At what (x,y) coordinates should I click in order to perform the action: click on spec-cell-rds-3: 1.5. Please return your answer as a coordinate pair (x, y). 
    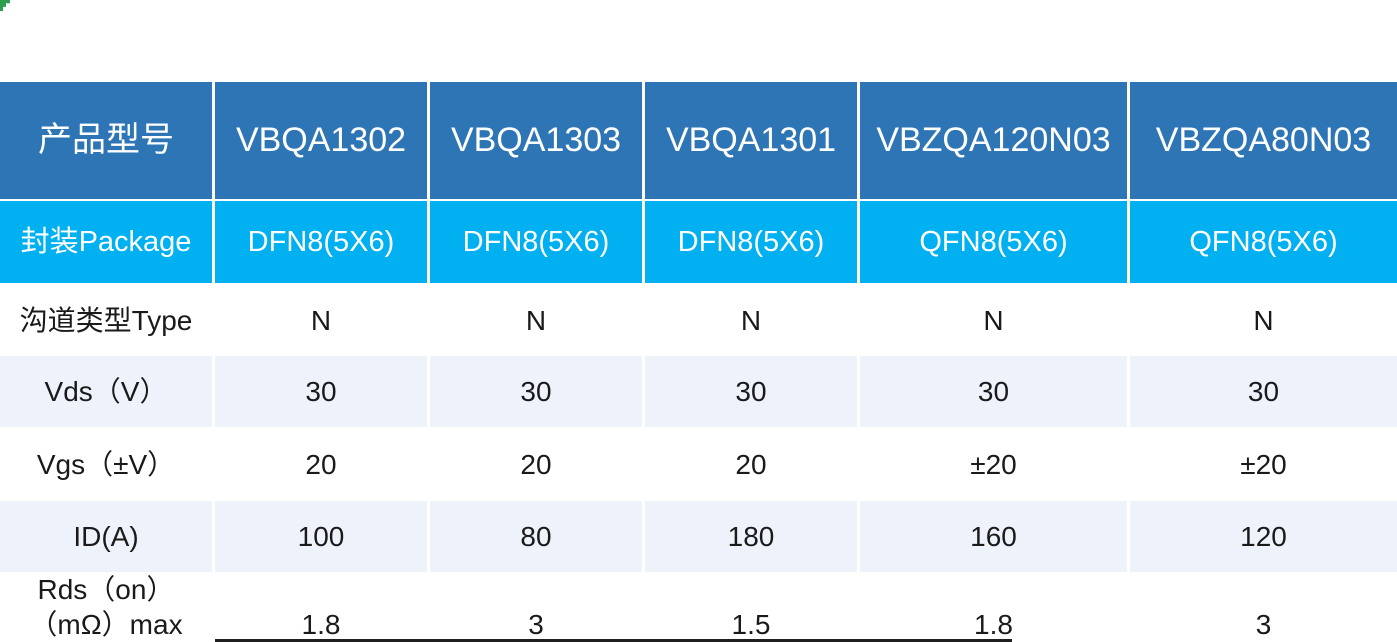
    Looking at the image, I should click on (752, 607).